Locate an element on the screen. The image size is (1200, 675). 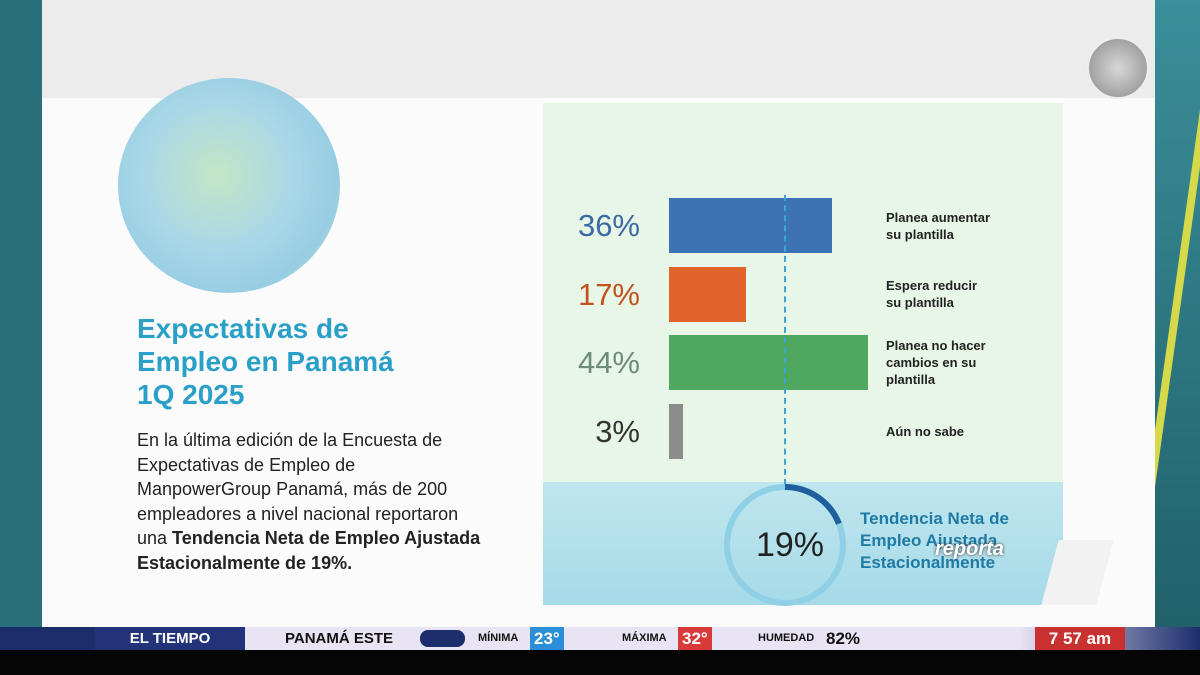
text-line: Tendencia Neta de is located at coordinates (934, 518).